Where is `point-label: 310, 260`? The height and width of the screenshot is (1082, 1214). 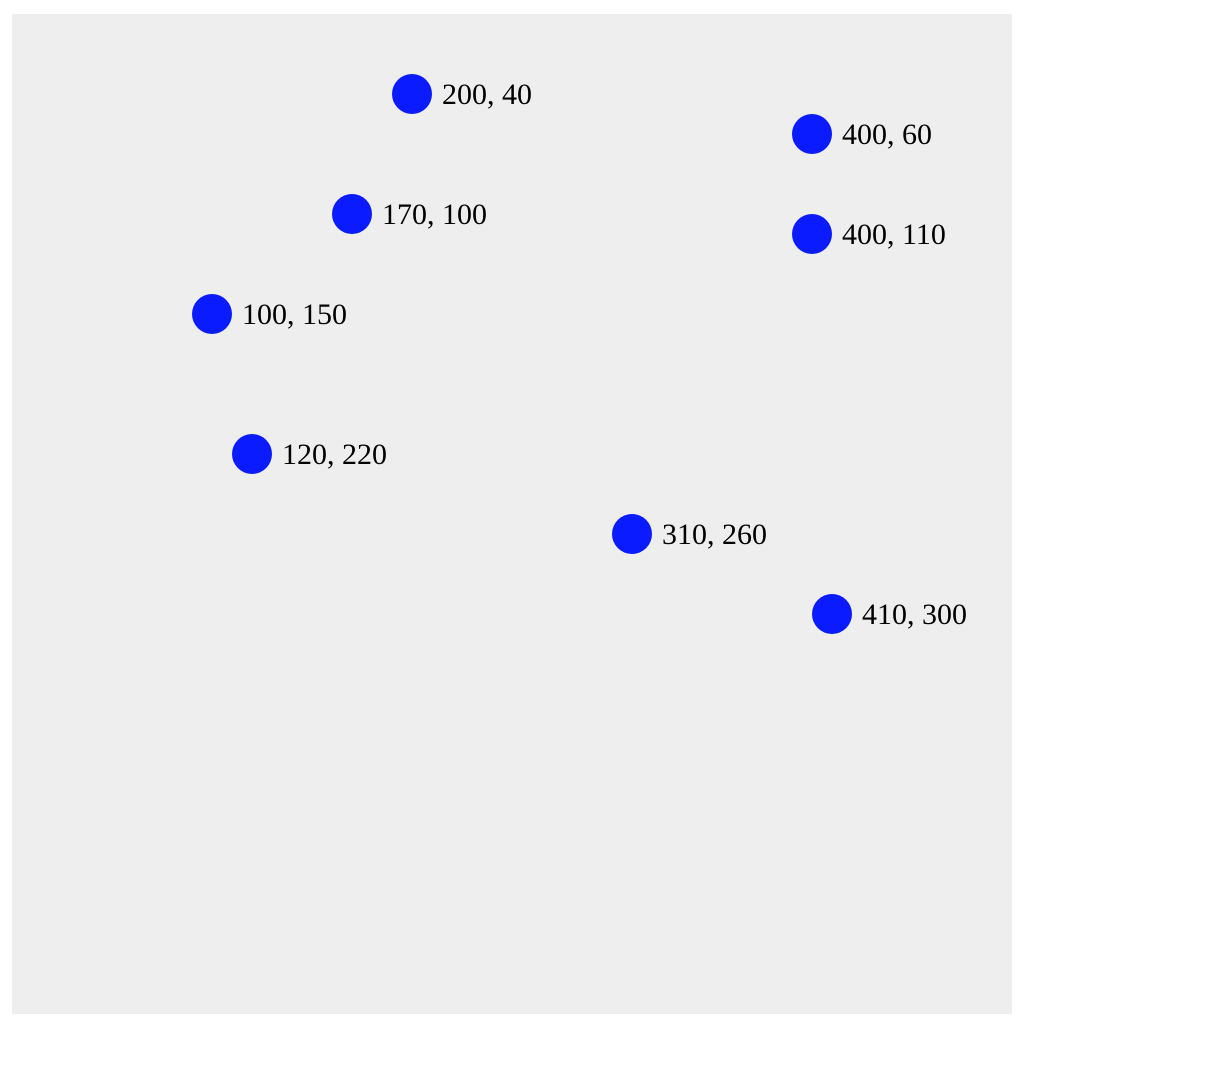 point-label: 310, 260 is located at coordinates (714, 534).